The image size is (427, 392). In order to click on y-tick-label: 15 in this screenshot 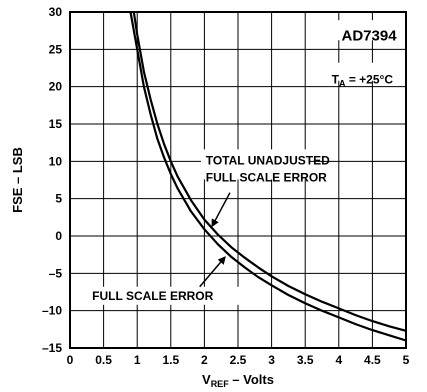, I will do `click(56, 124)`.